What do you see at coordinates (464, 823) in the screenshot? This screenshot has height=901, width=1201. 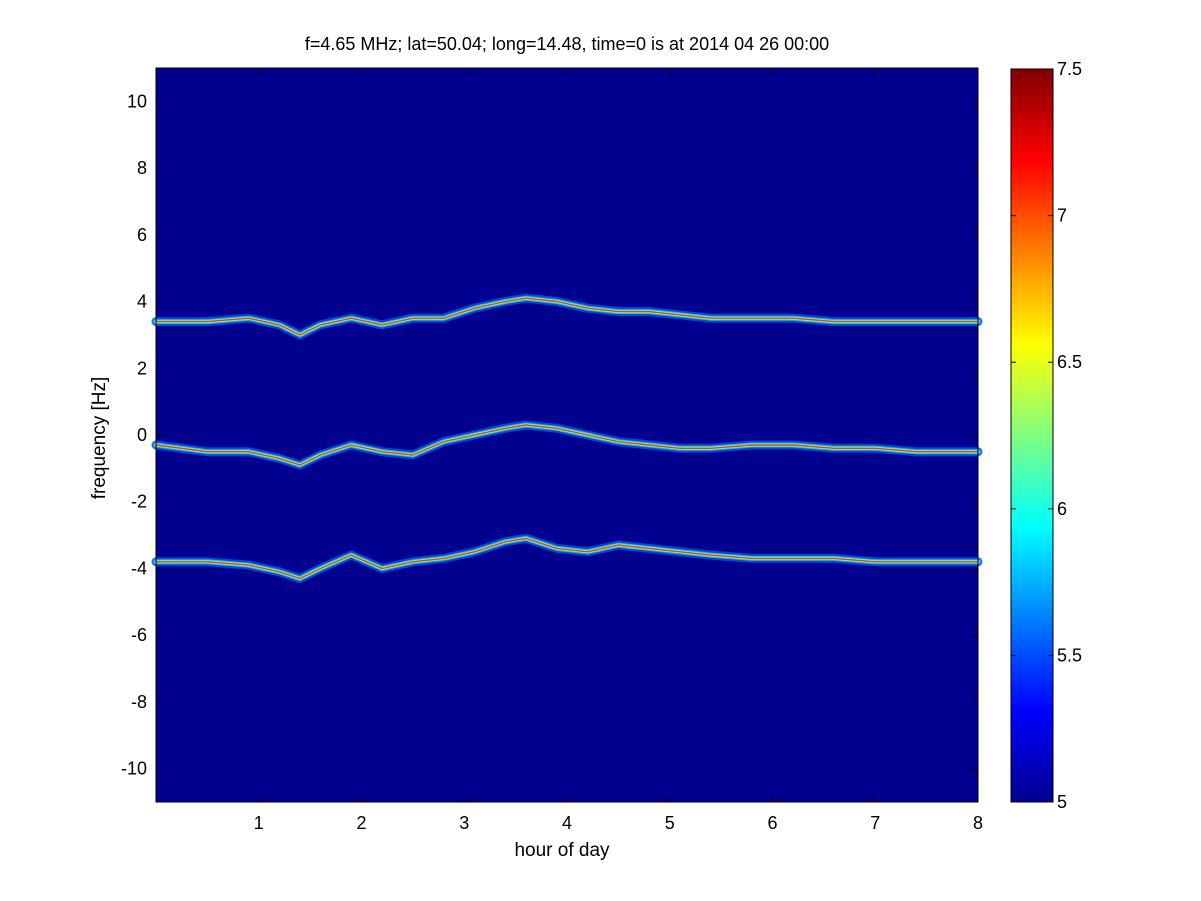 I see `x-tick-label: 3` at bounding box center [464, 823].